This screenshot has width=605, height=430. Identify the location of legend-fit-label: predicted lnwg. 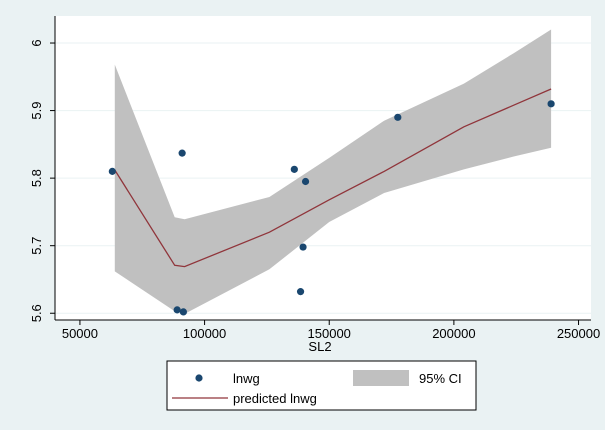
(275, 398).